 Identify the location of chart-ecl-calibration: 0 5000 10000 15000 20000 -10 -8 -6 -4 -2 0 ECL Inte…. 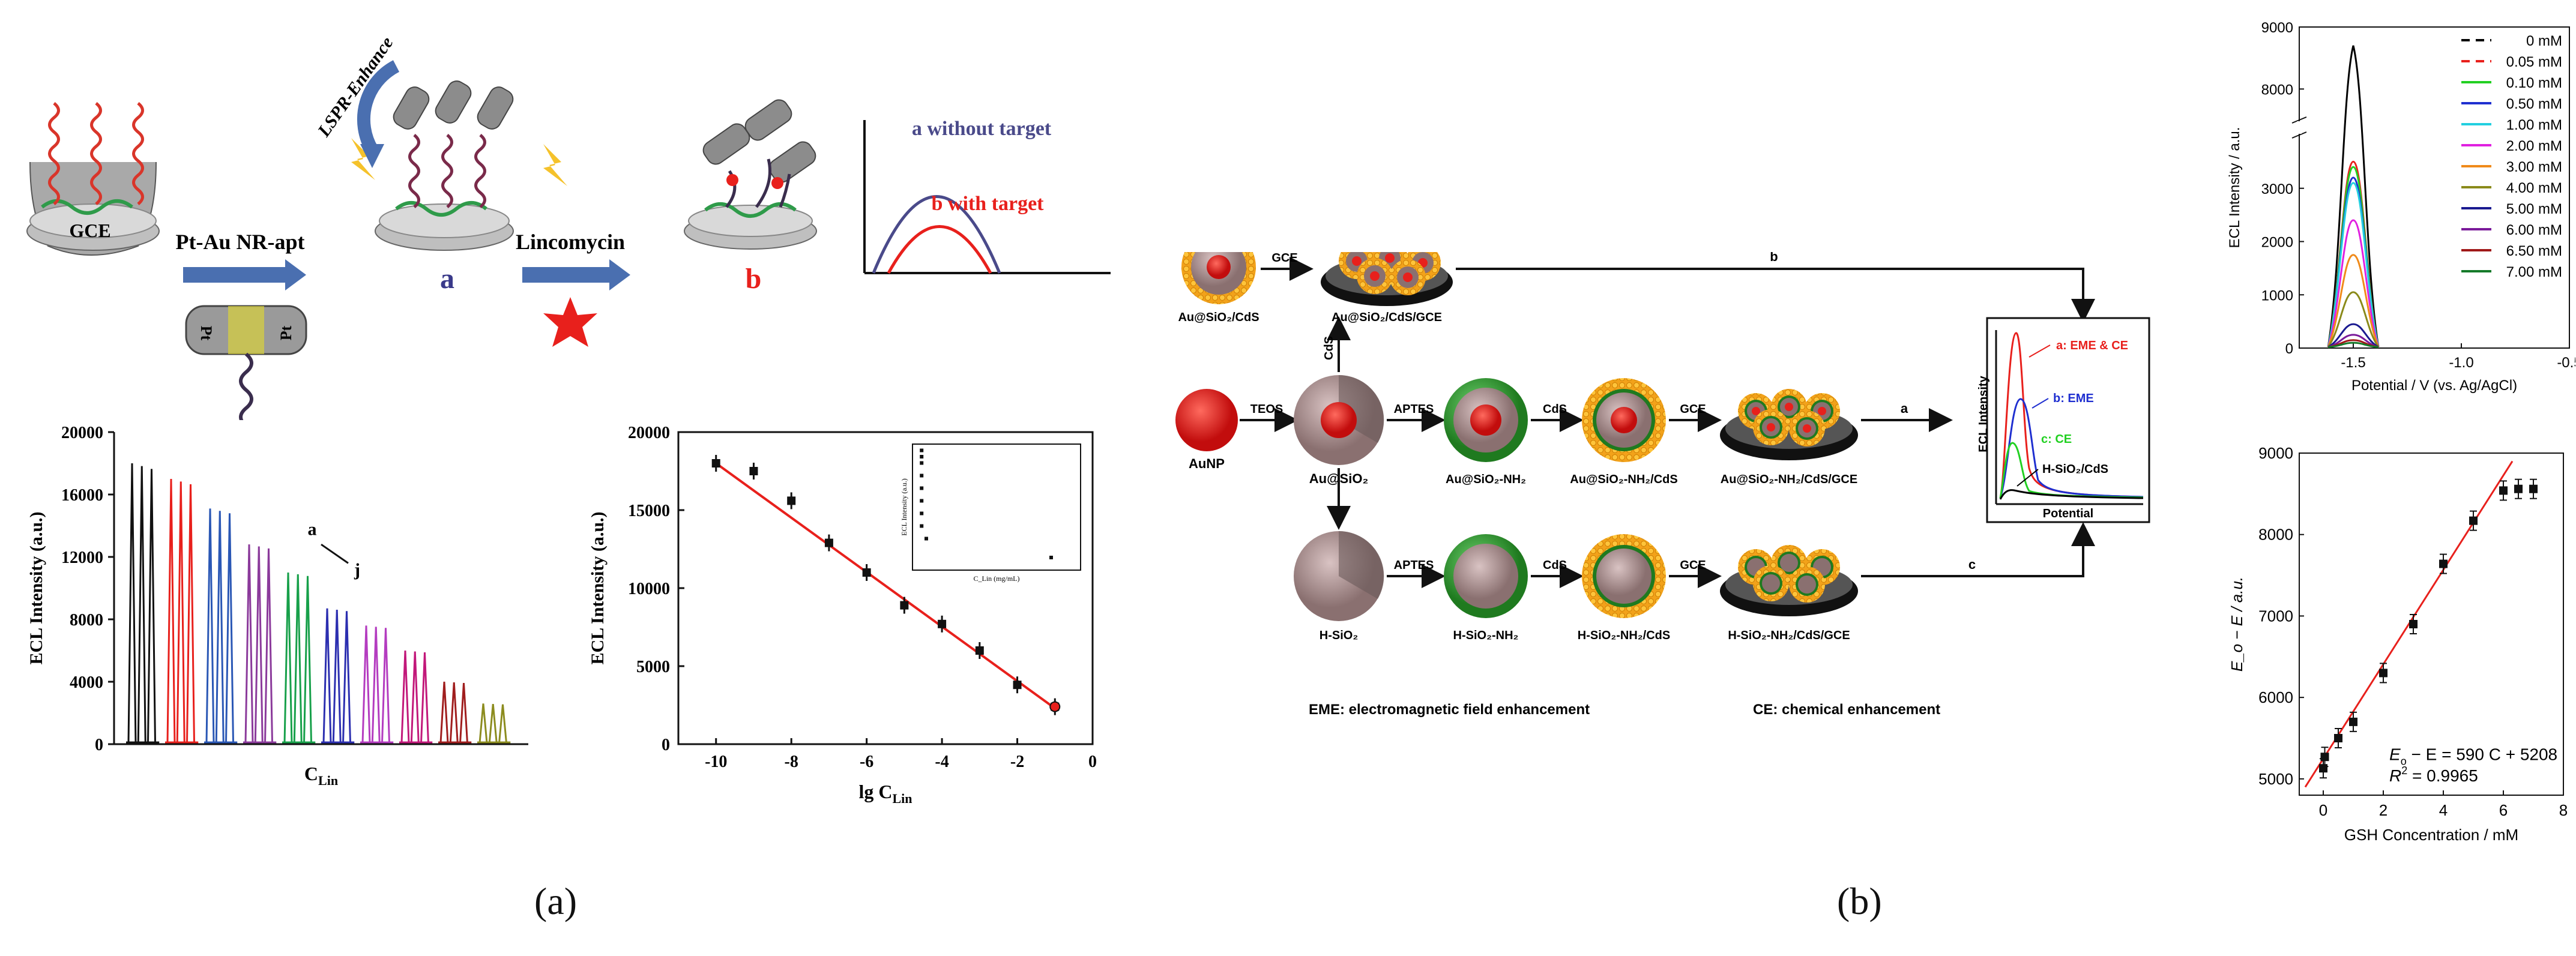
(842, 614).